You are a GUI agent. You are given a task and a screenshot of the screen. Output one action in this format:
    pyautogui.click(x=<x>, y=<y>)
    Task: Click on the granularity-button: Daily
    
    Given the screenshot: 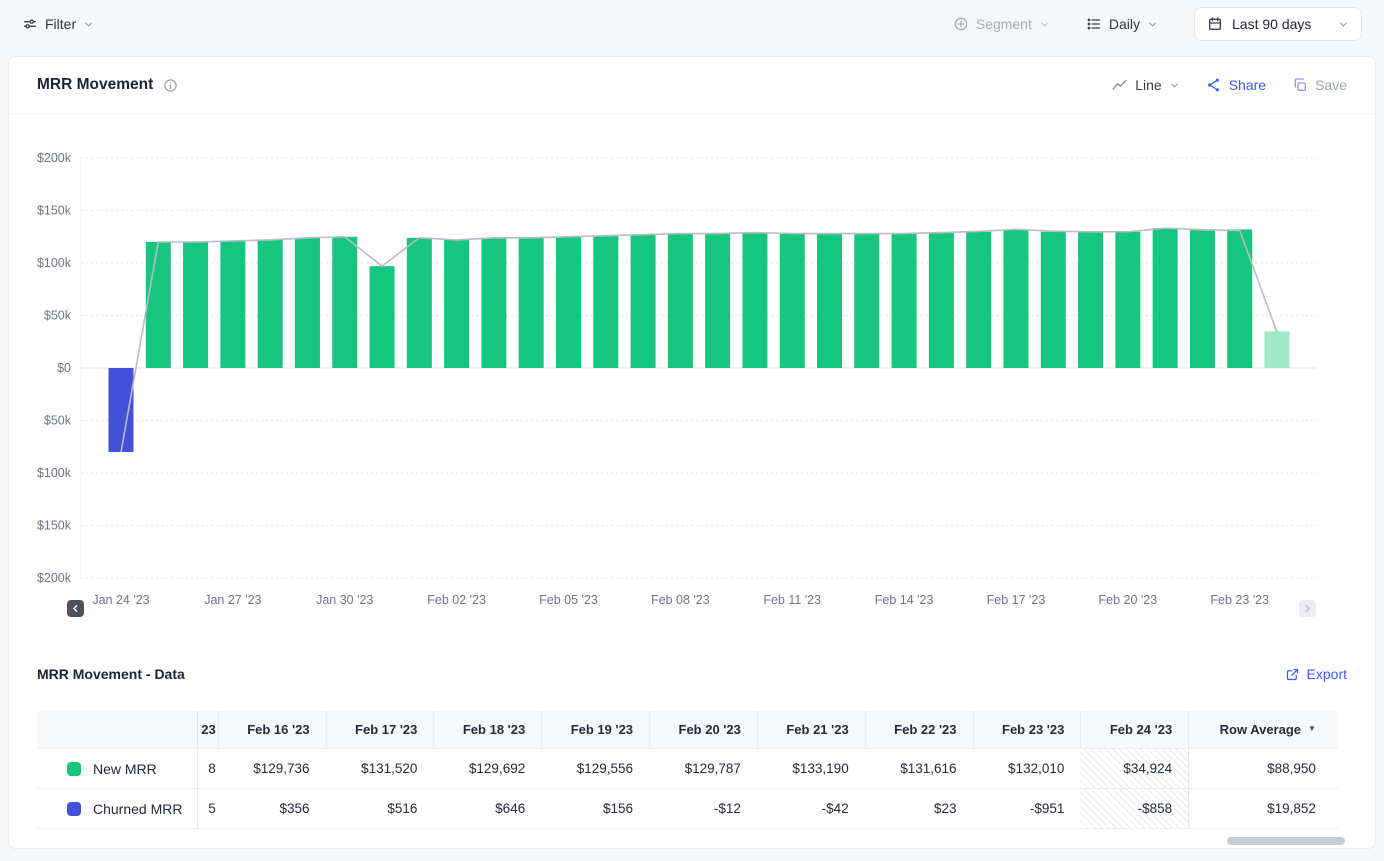 What is the action you would take?
    pyautogui.click(x=1122, y=24)
    